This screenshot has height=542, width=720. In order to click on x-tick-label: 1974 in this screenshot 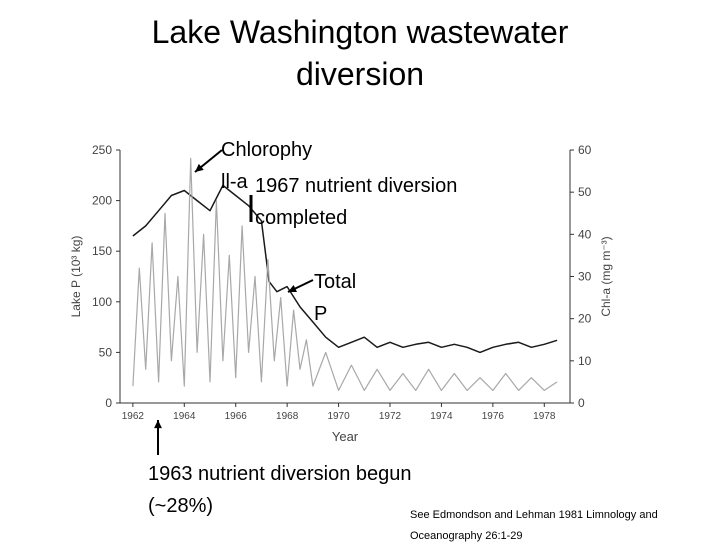, I will do `click(441, 416)`.